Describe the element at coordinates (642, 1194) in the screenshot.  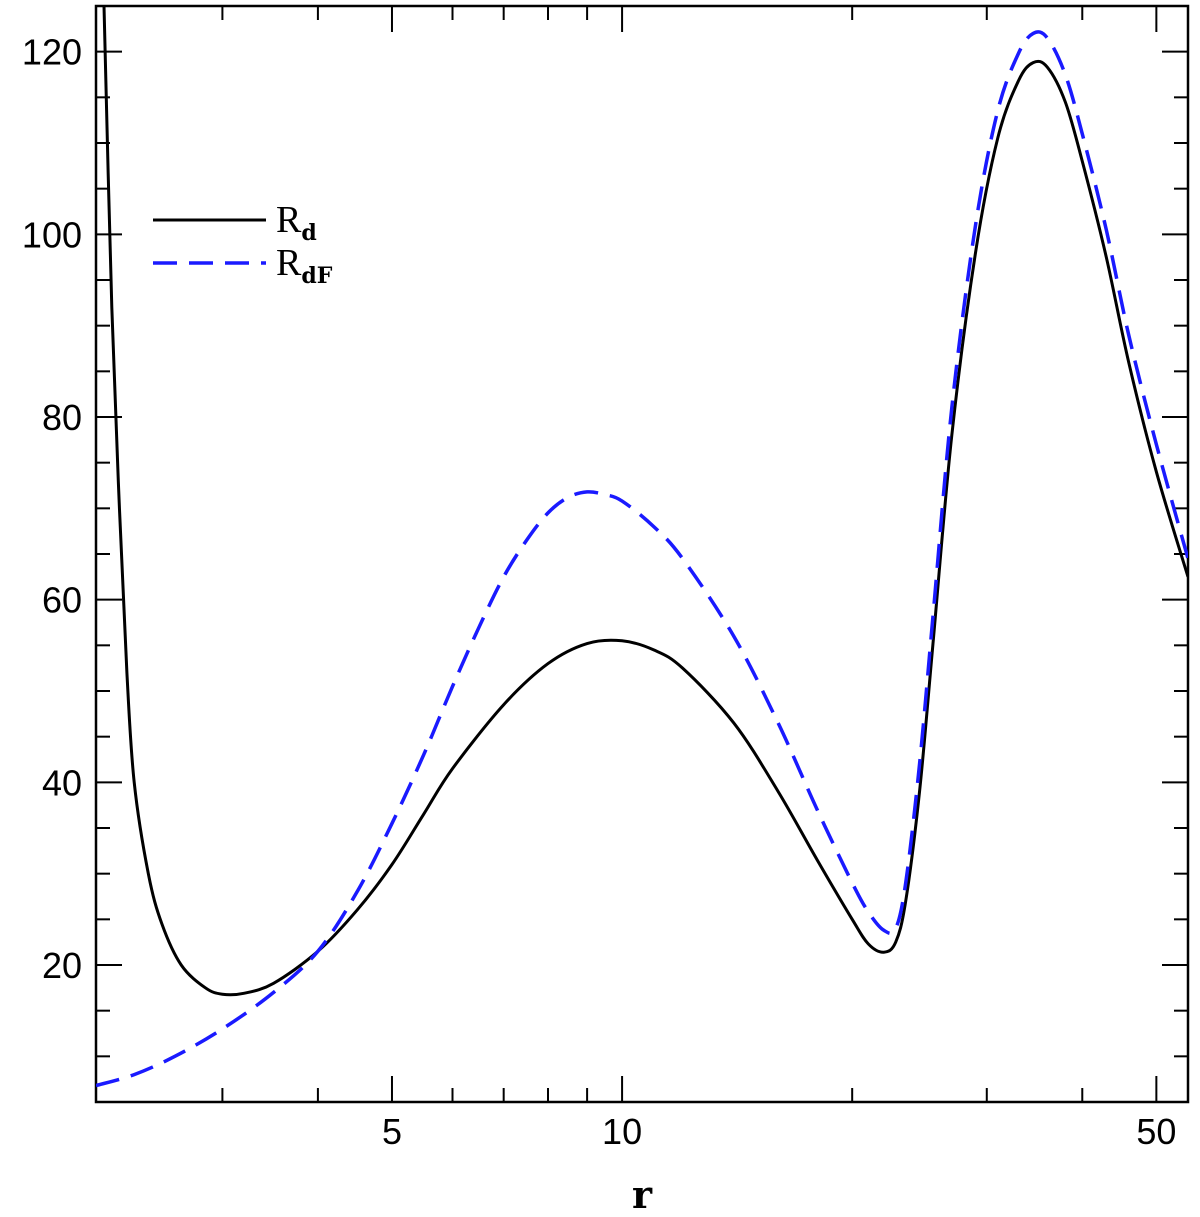
I see `x-axis-title: r` at that location.